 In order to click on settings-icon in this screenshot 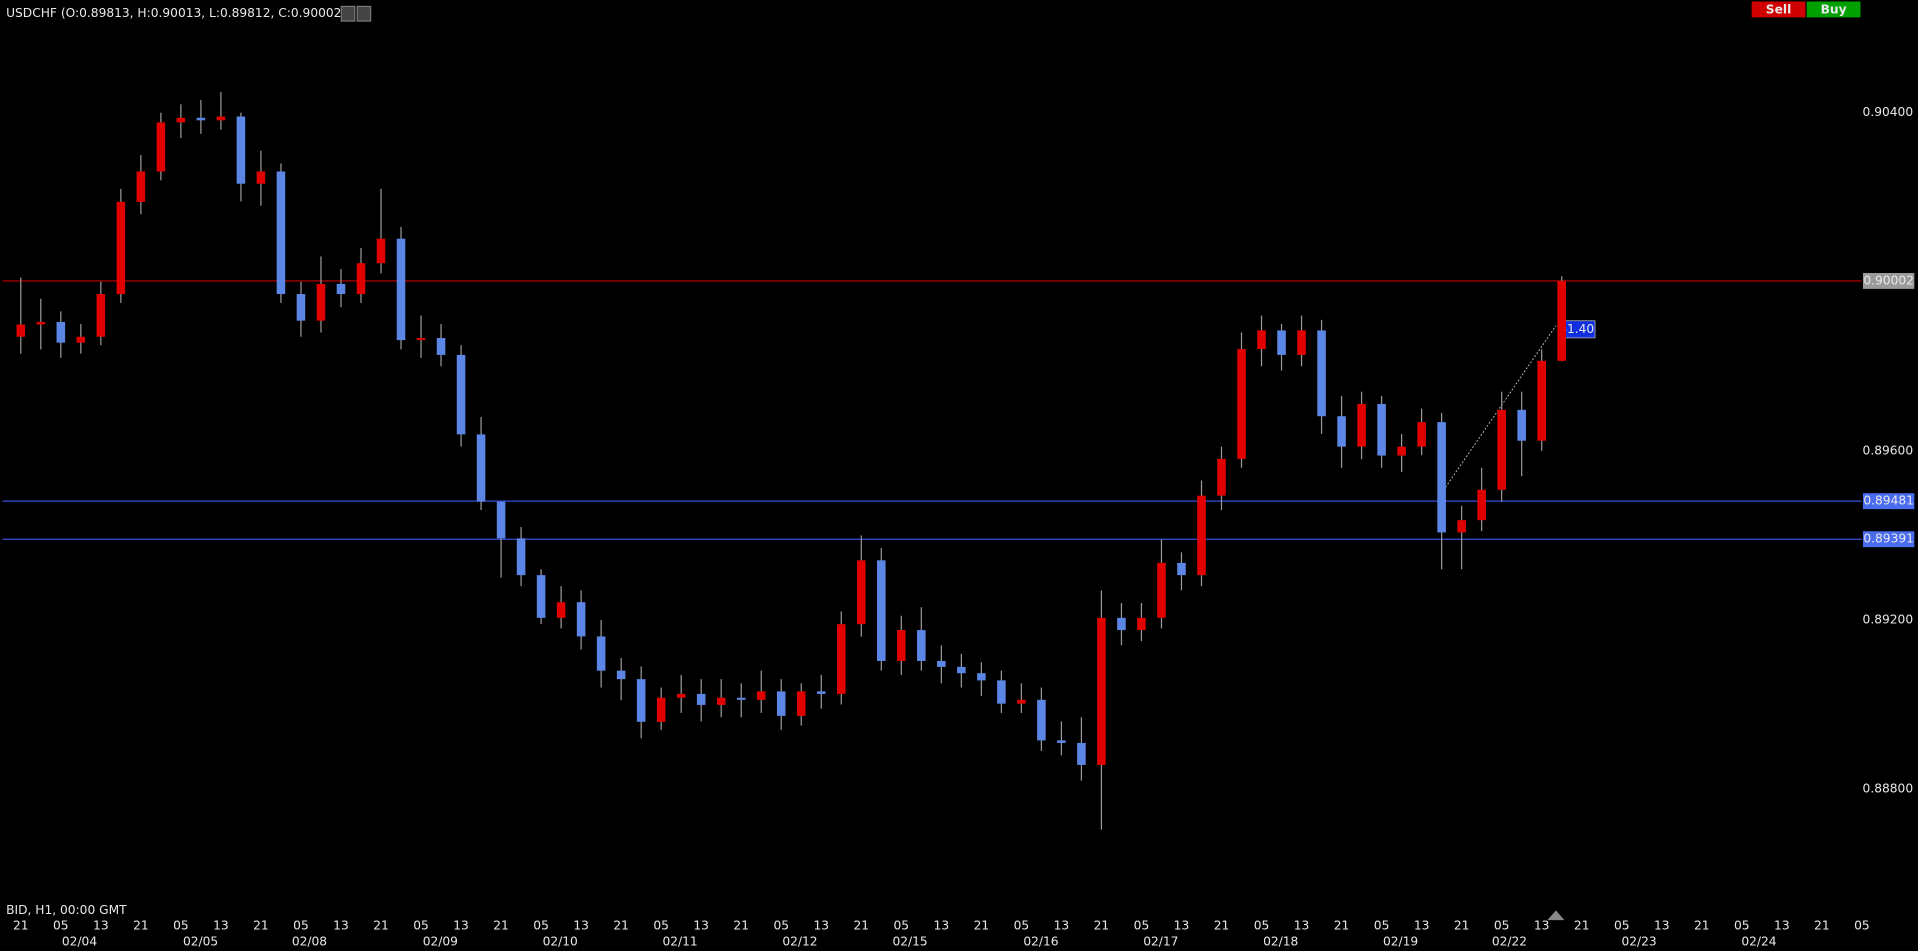, I will do `click(348, 13)`.